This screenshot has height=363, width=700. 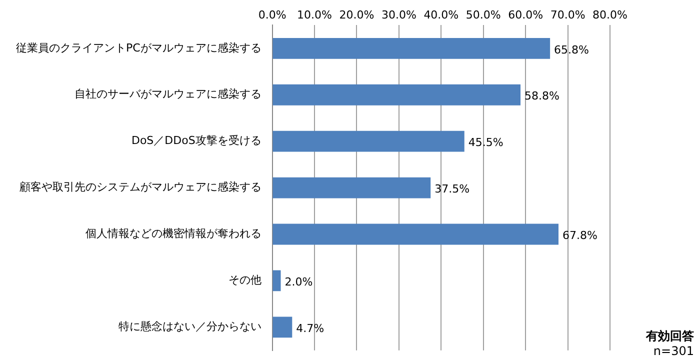 What do you see at coordinates (572, 49) in the screenshot?
I see `data-label: 65.8%` at bounding box center [572, 49].